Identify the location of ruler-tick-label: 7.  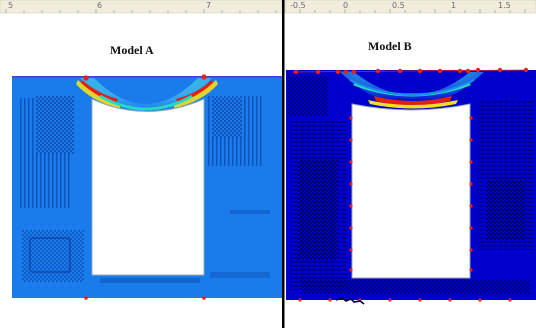
(208, 5).